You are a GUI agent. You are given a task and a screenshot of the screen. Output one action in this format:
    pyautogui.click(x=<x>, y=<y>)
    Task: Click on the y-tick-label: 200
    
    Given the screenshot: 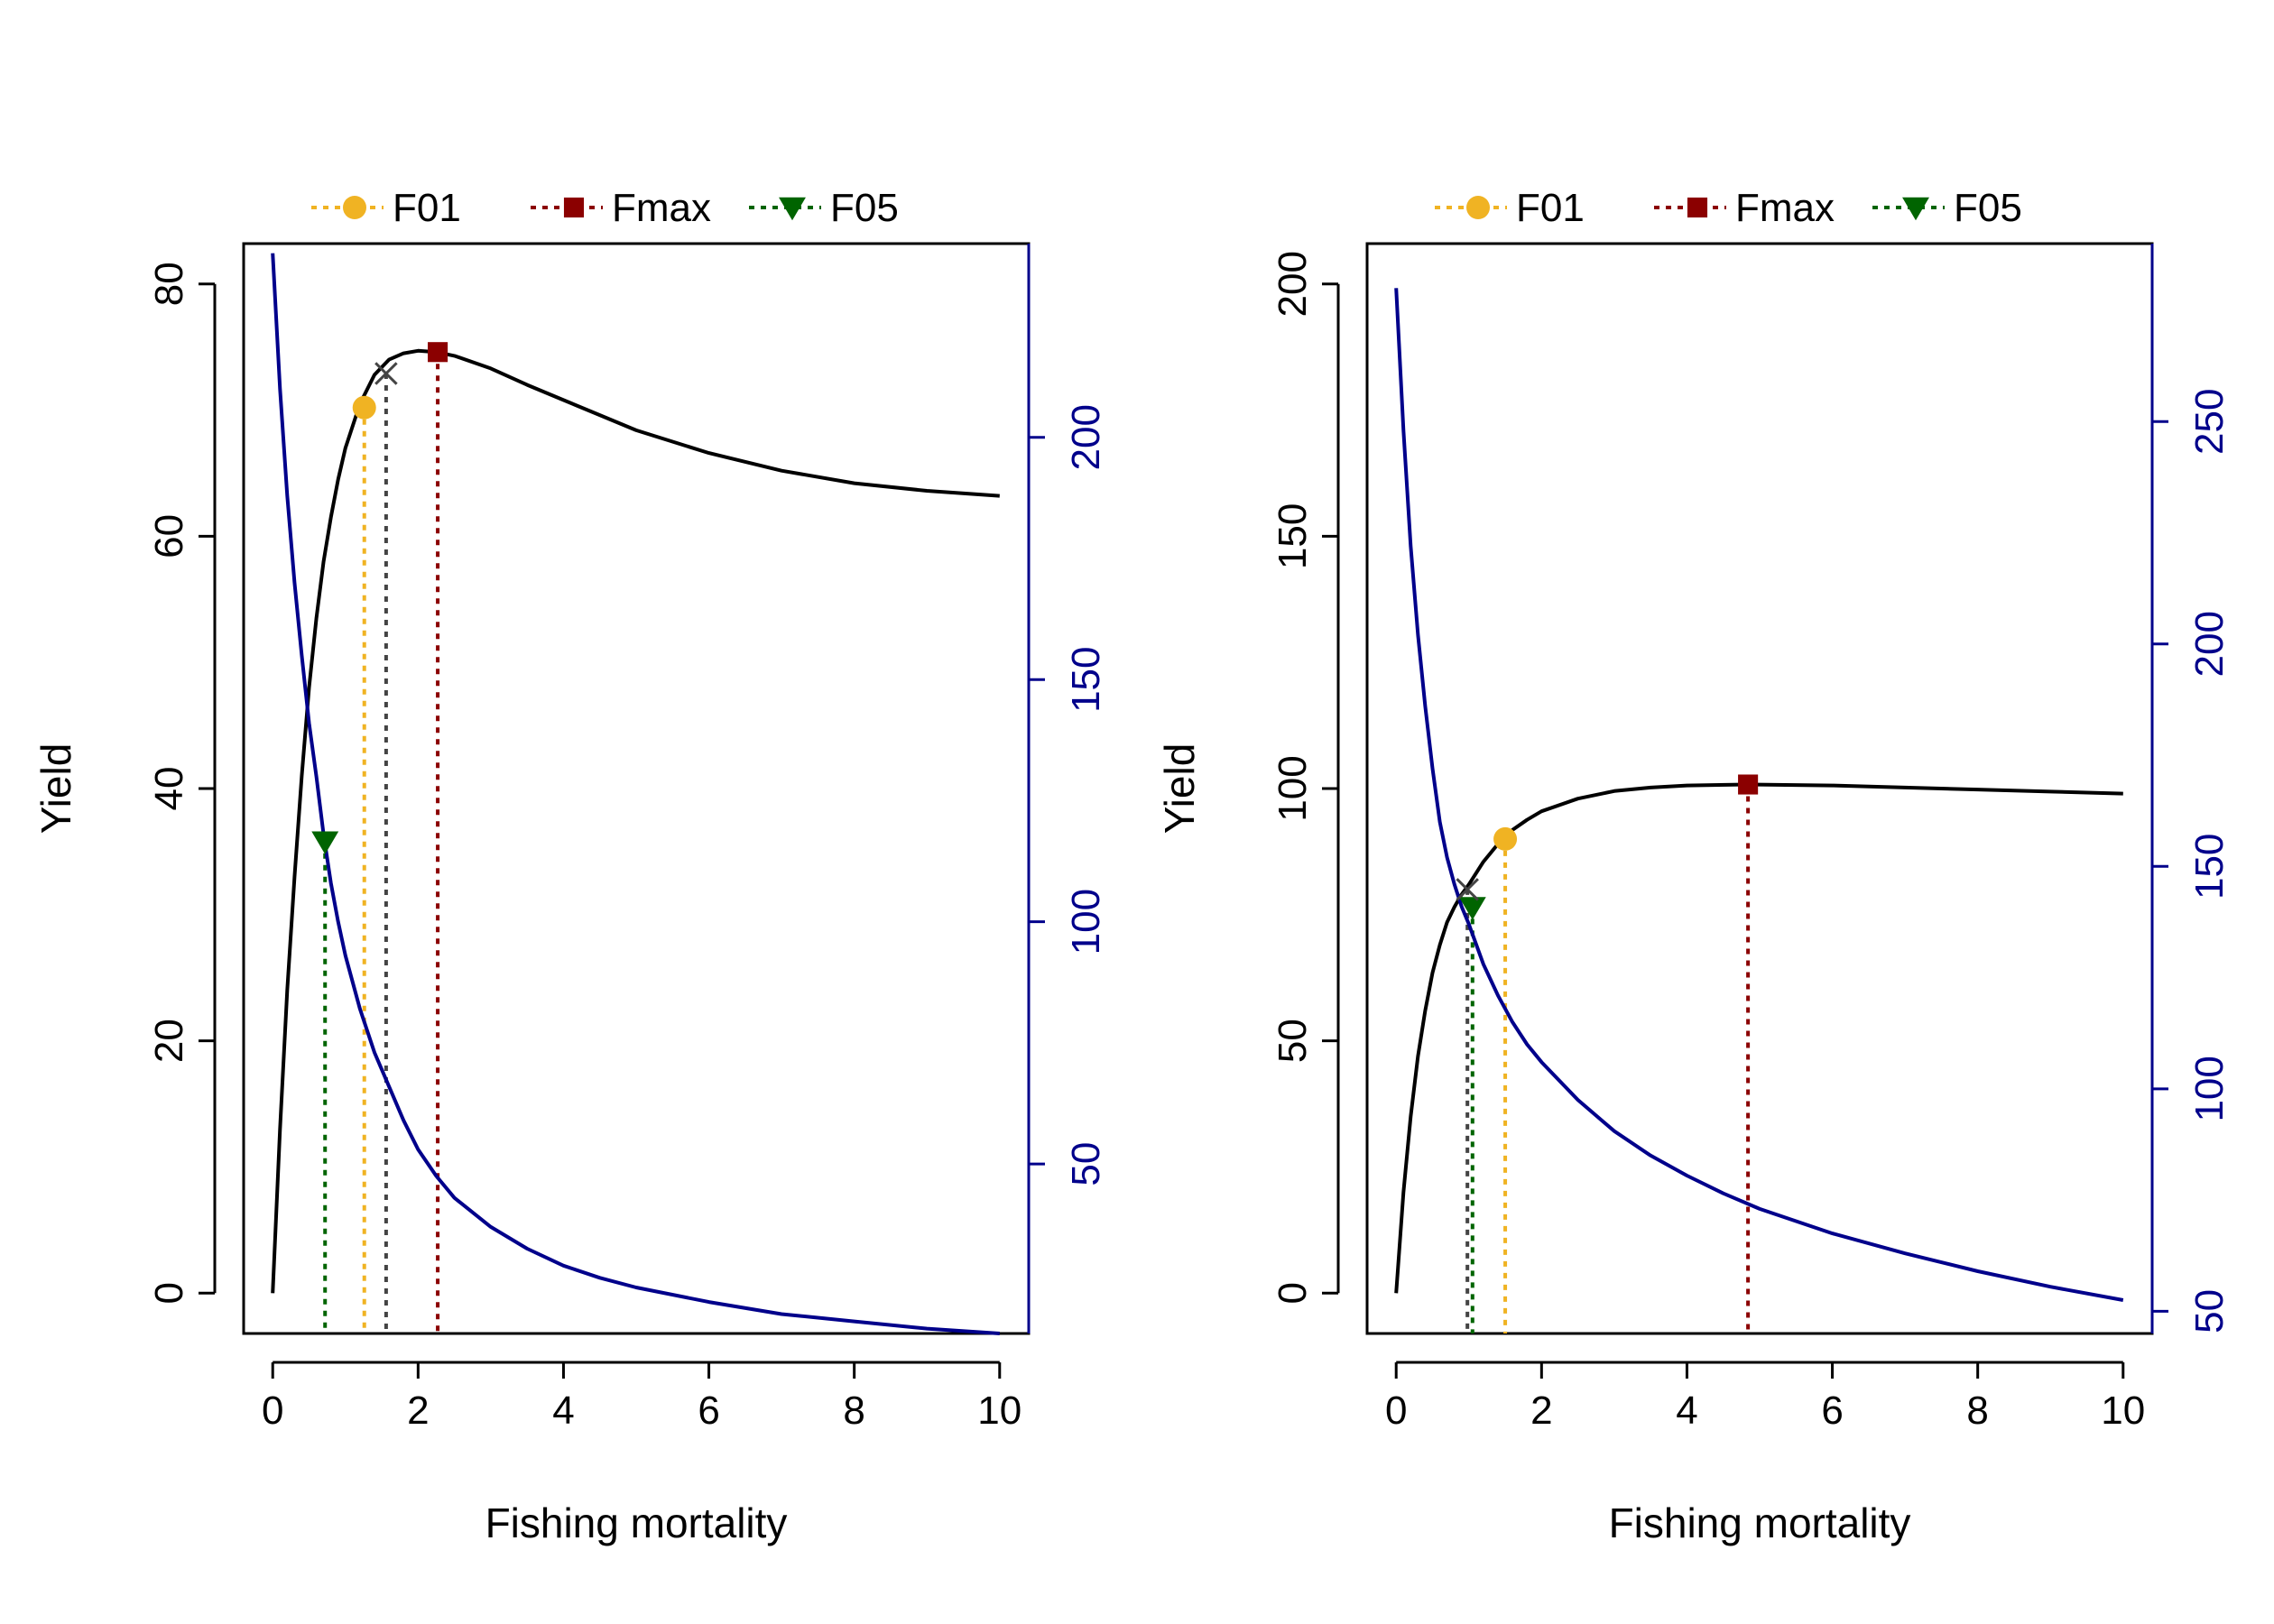 What is the action you would take?
    pyautogui.click(x=1293, y=284)
    